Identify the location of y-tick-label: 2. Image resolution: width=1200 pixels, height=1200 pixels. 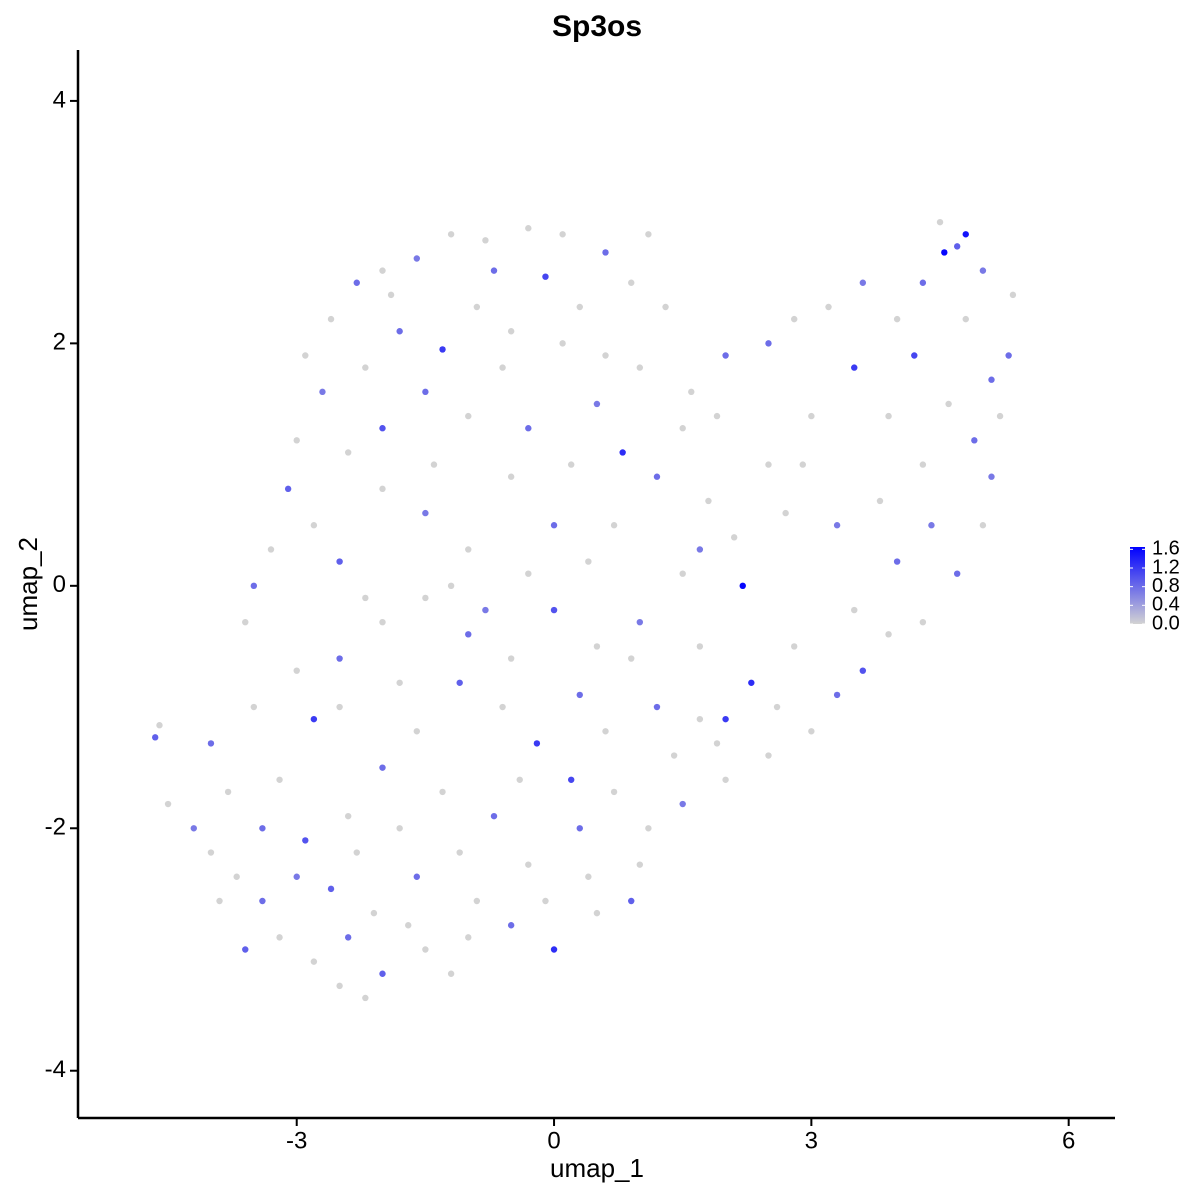
(59, 342).